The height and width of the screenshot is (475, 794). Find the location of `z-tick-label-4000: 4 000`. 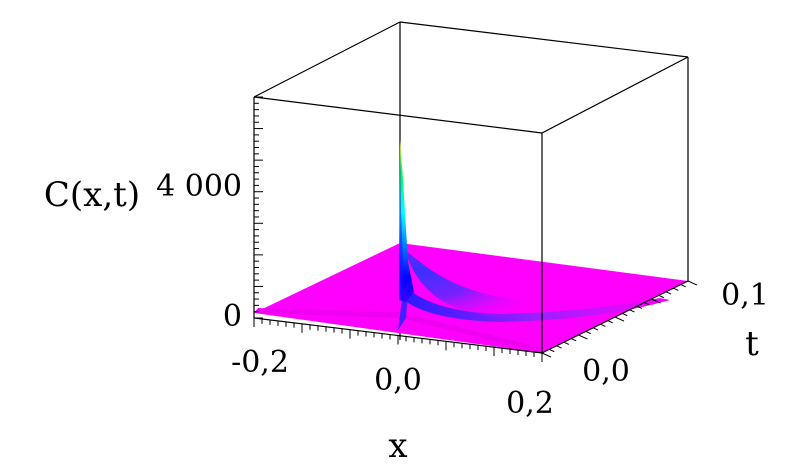

z-tick-label-4000: 4 000 is located at coordinates (199, 186).